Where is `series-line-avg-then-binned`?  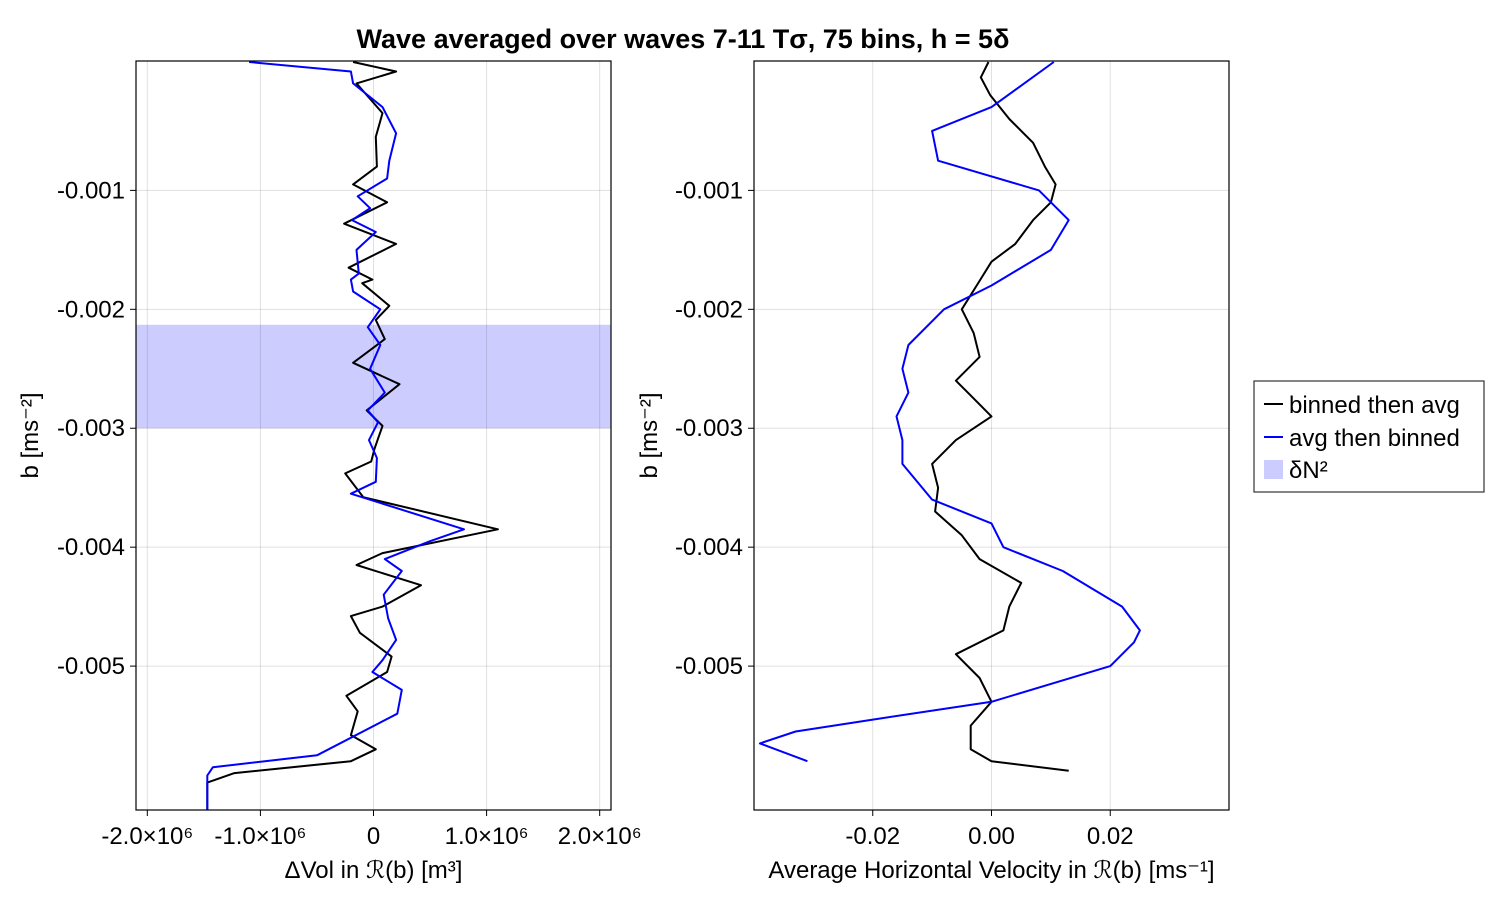 series-line-avg-then-binned is located at coordinates (335, 435).